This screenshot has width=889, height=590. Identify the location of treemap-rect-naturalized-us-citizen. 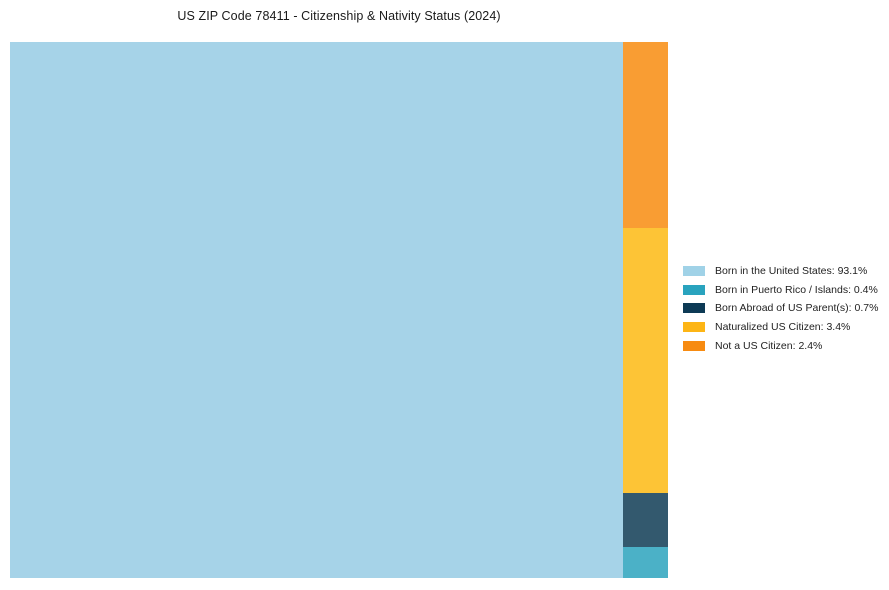
(645, 360).